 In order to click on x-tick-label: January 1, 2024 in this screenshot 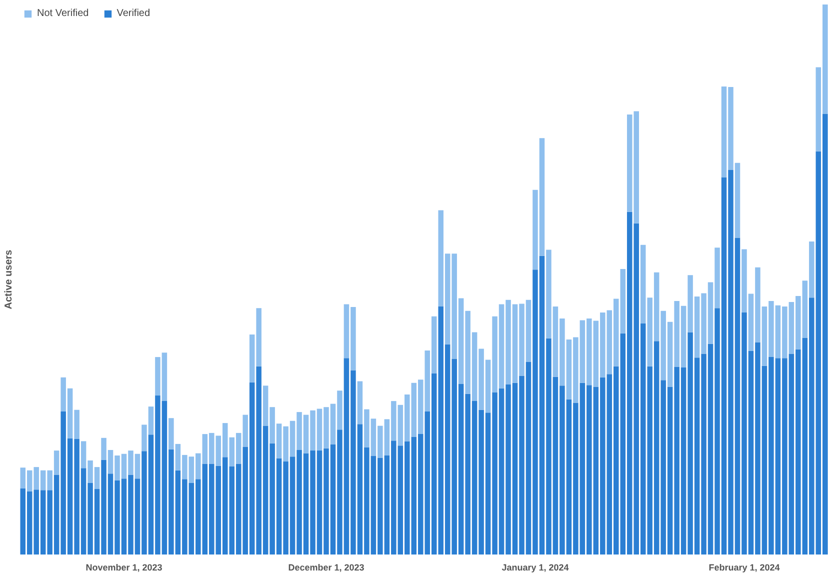, I will do `click(535, 567)`.